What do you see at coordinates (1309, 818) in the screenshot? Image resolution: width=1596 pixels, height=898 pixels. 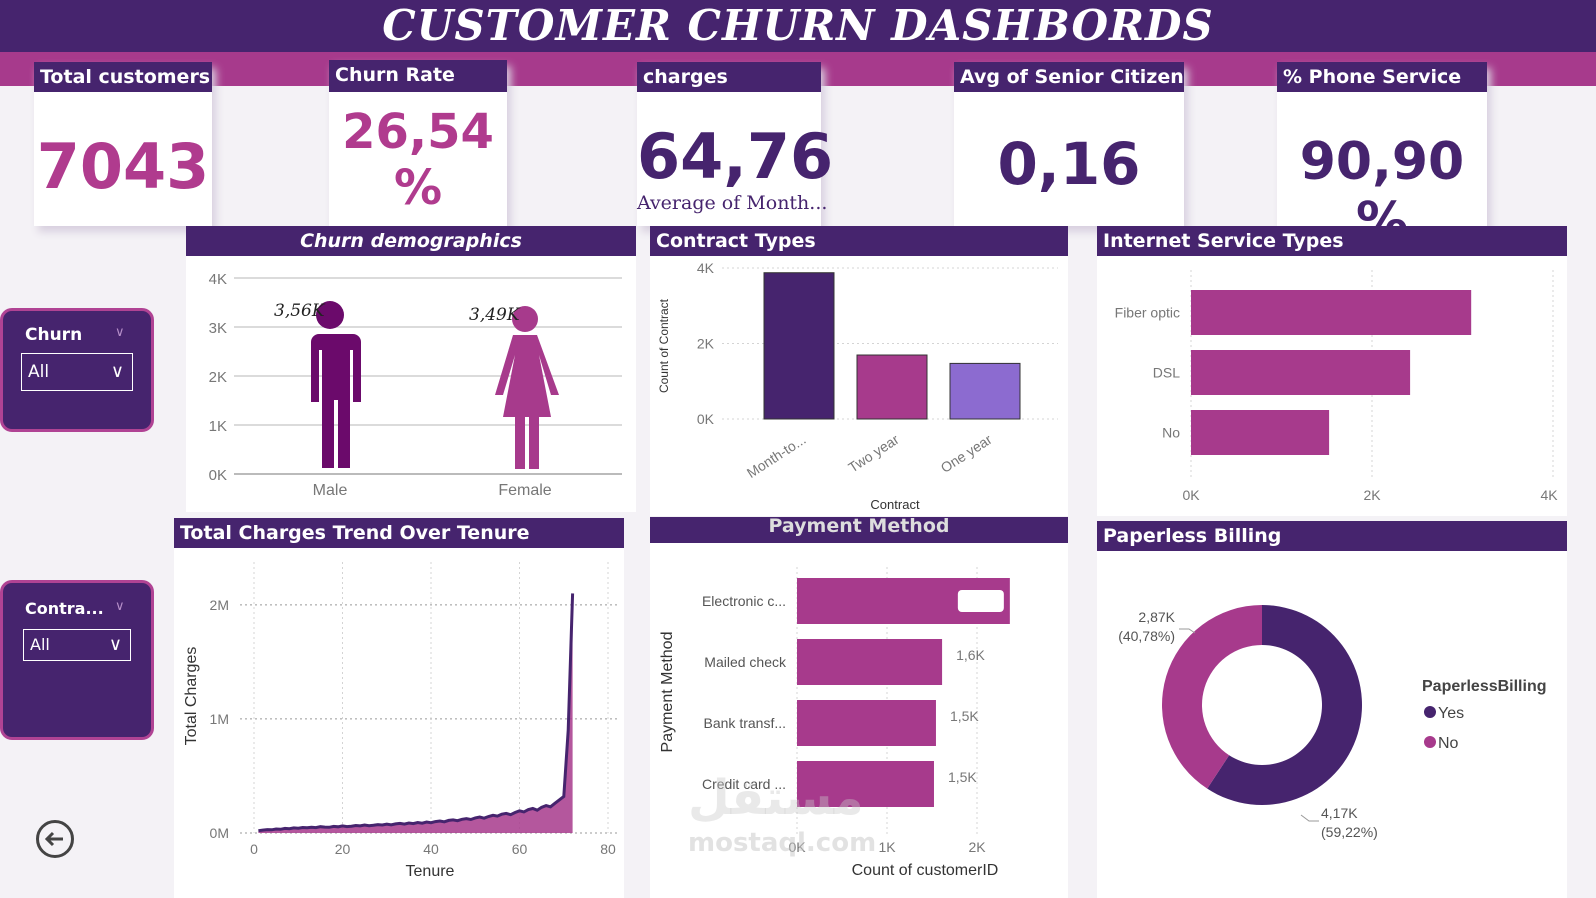 I see `leader-line` at bounding box center [1309, 818].